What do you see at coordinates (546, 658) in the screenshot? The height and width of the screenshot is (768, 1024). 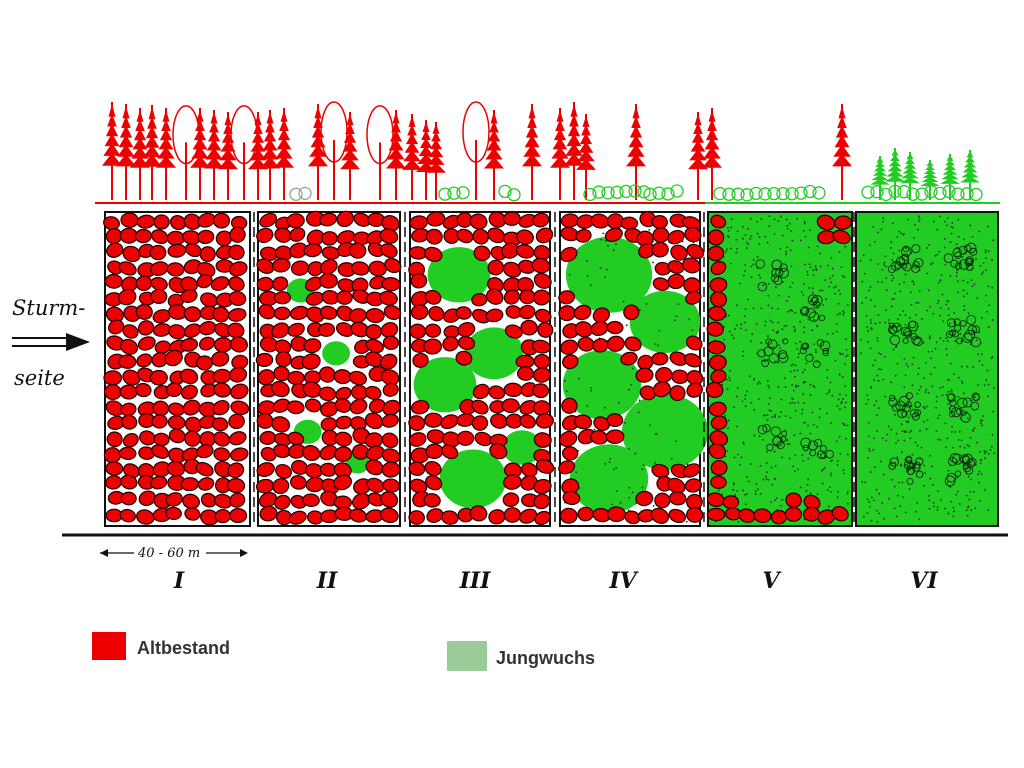 I see `legend-label-young: Jungwuchs` at bounding box center [546, 658].